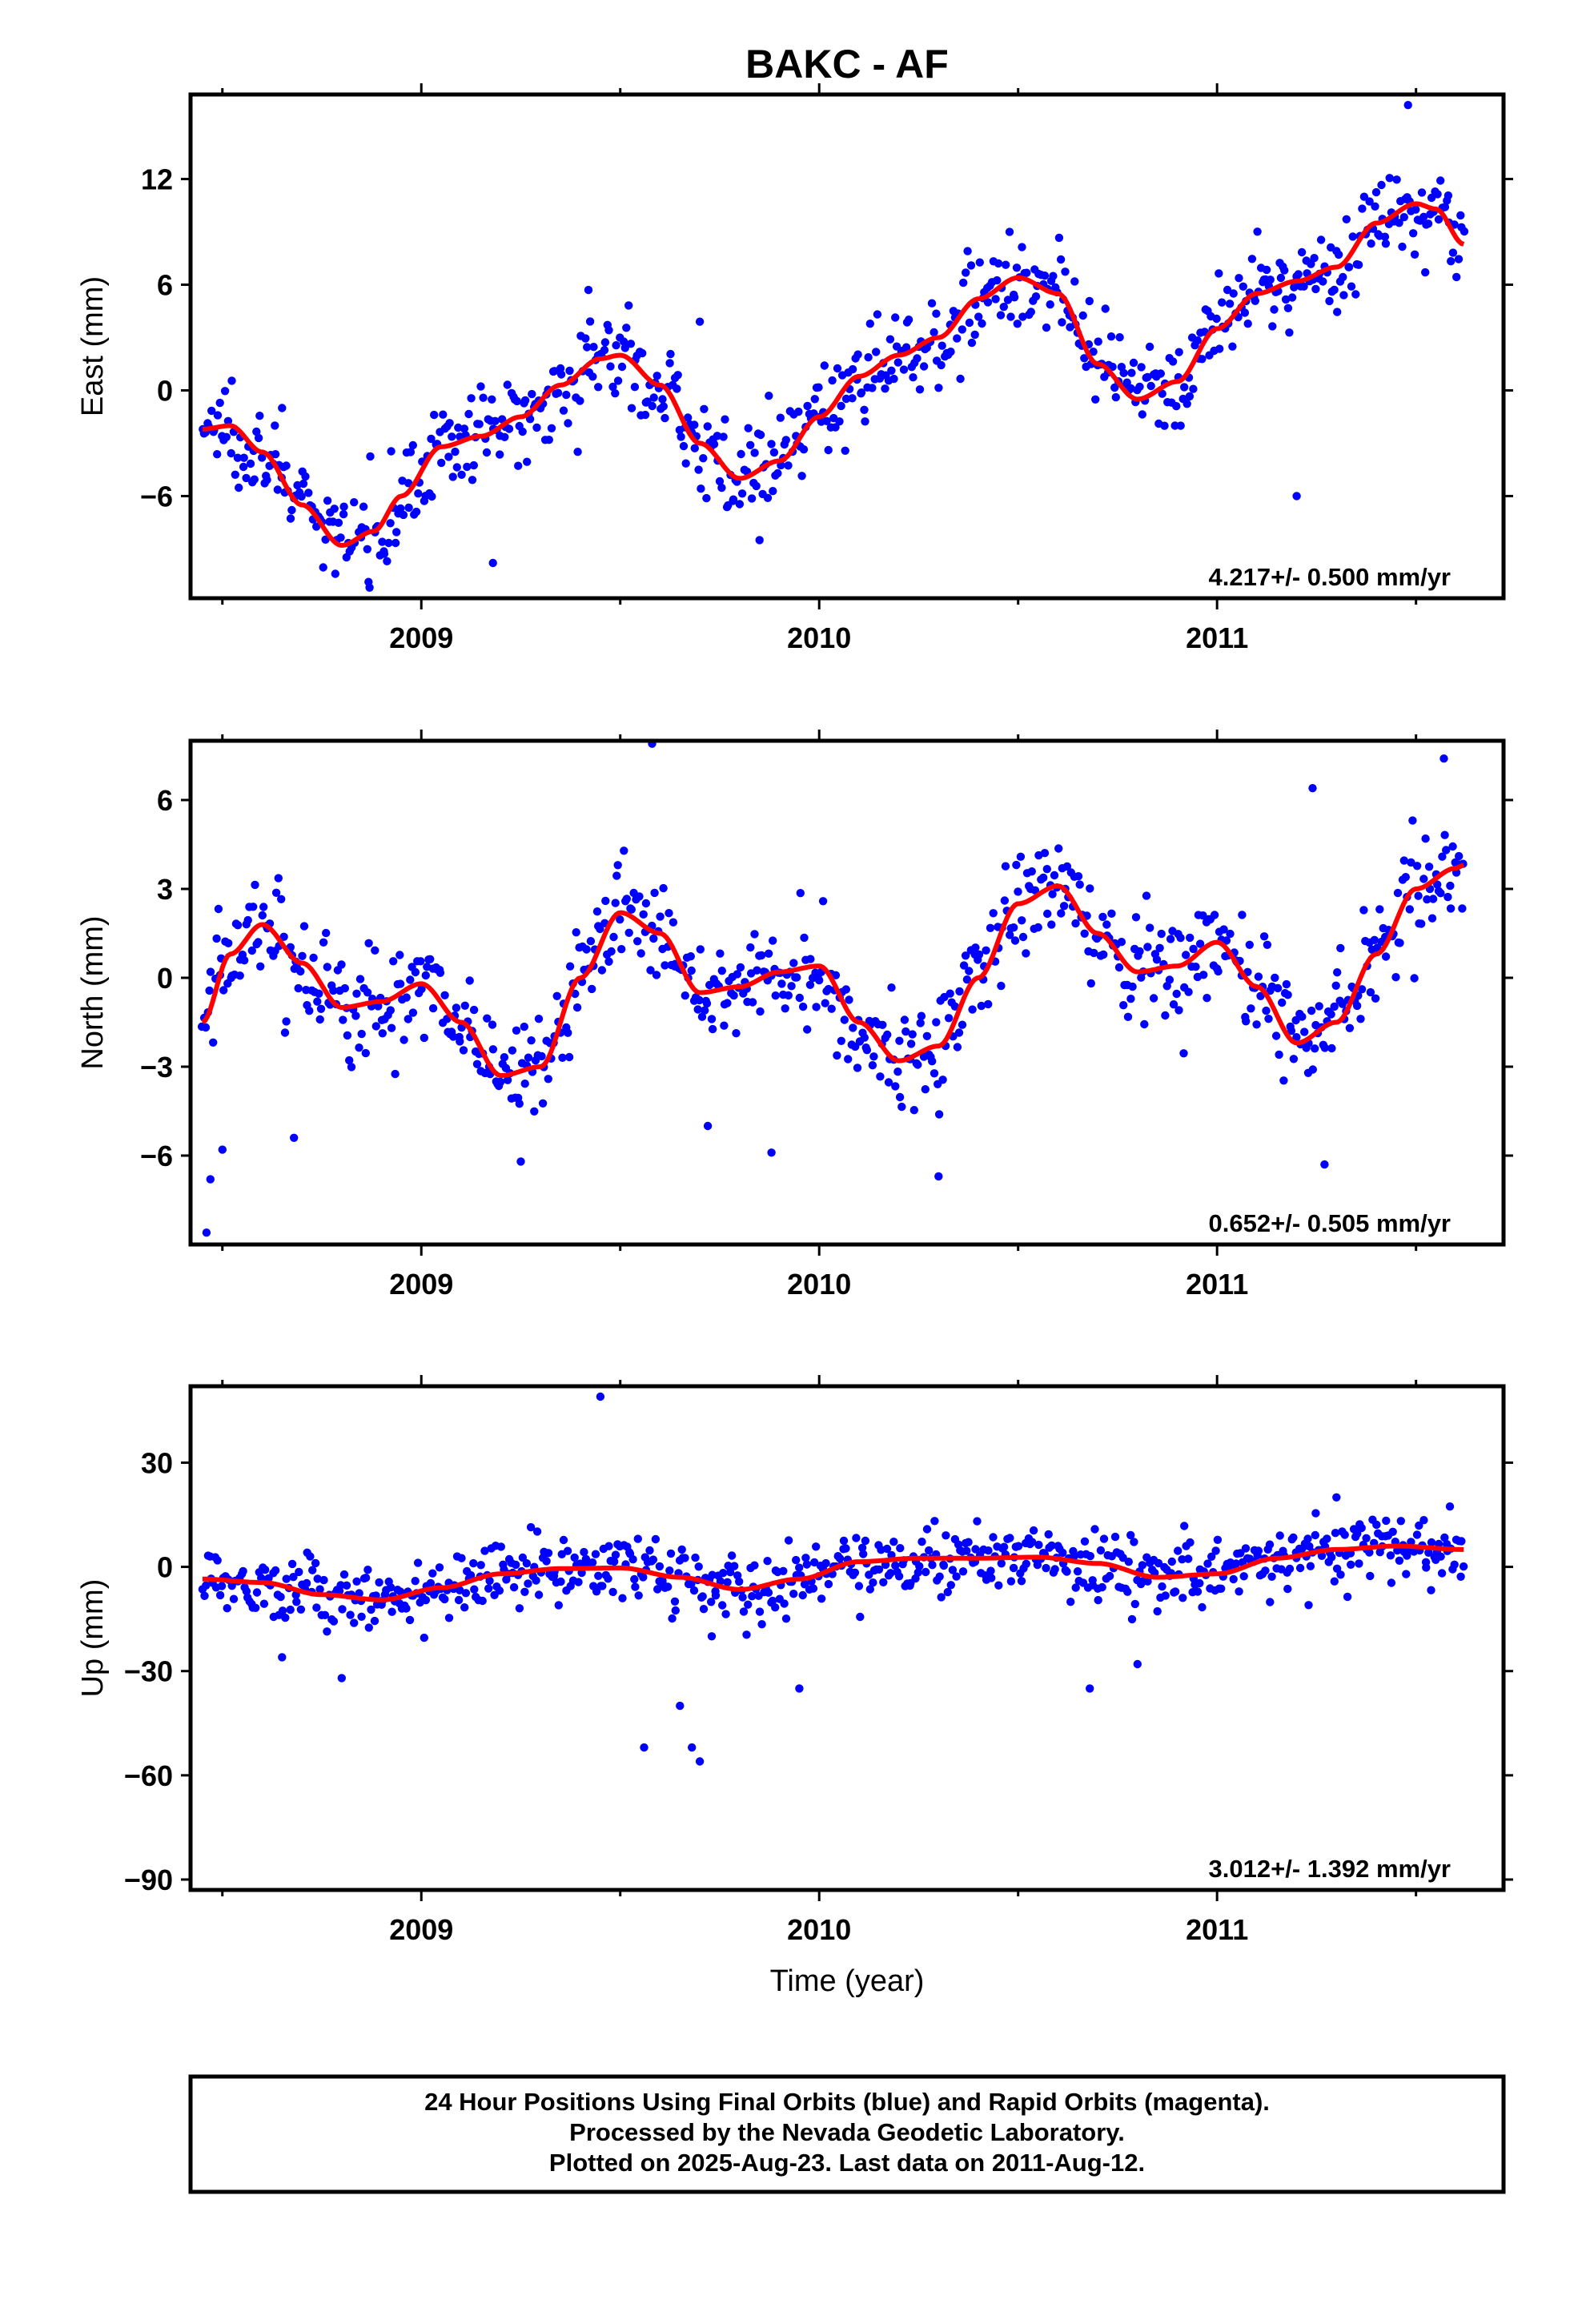  I want to click on north-outlier-point, so click(1325, 1164).